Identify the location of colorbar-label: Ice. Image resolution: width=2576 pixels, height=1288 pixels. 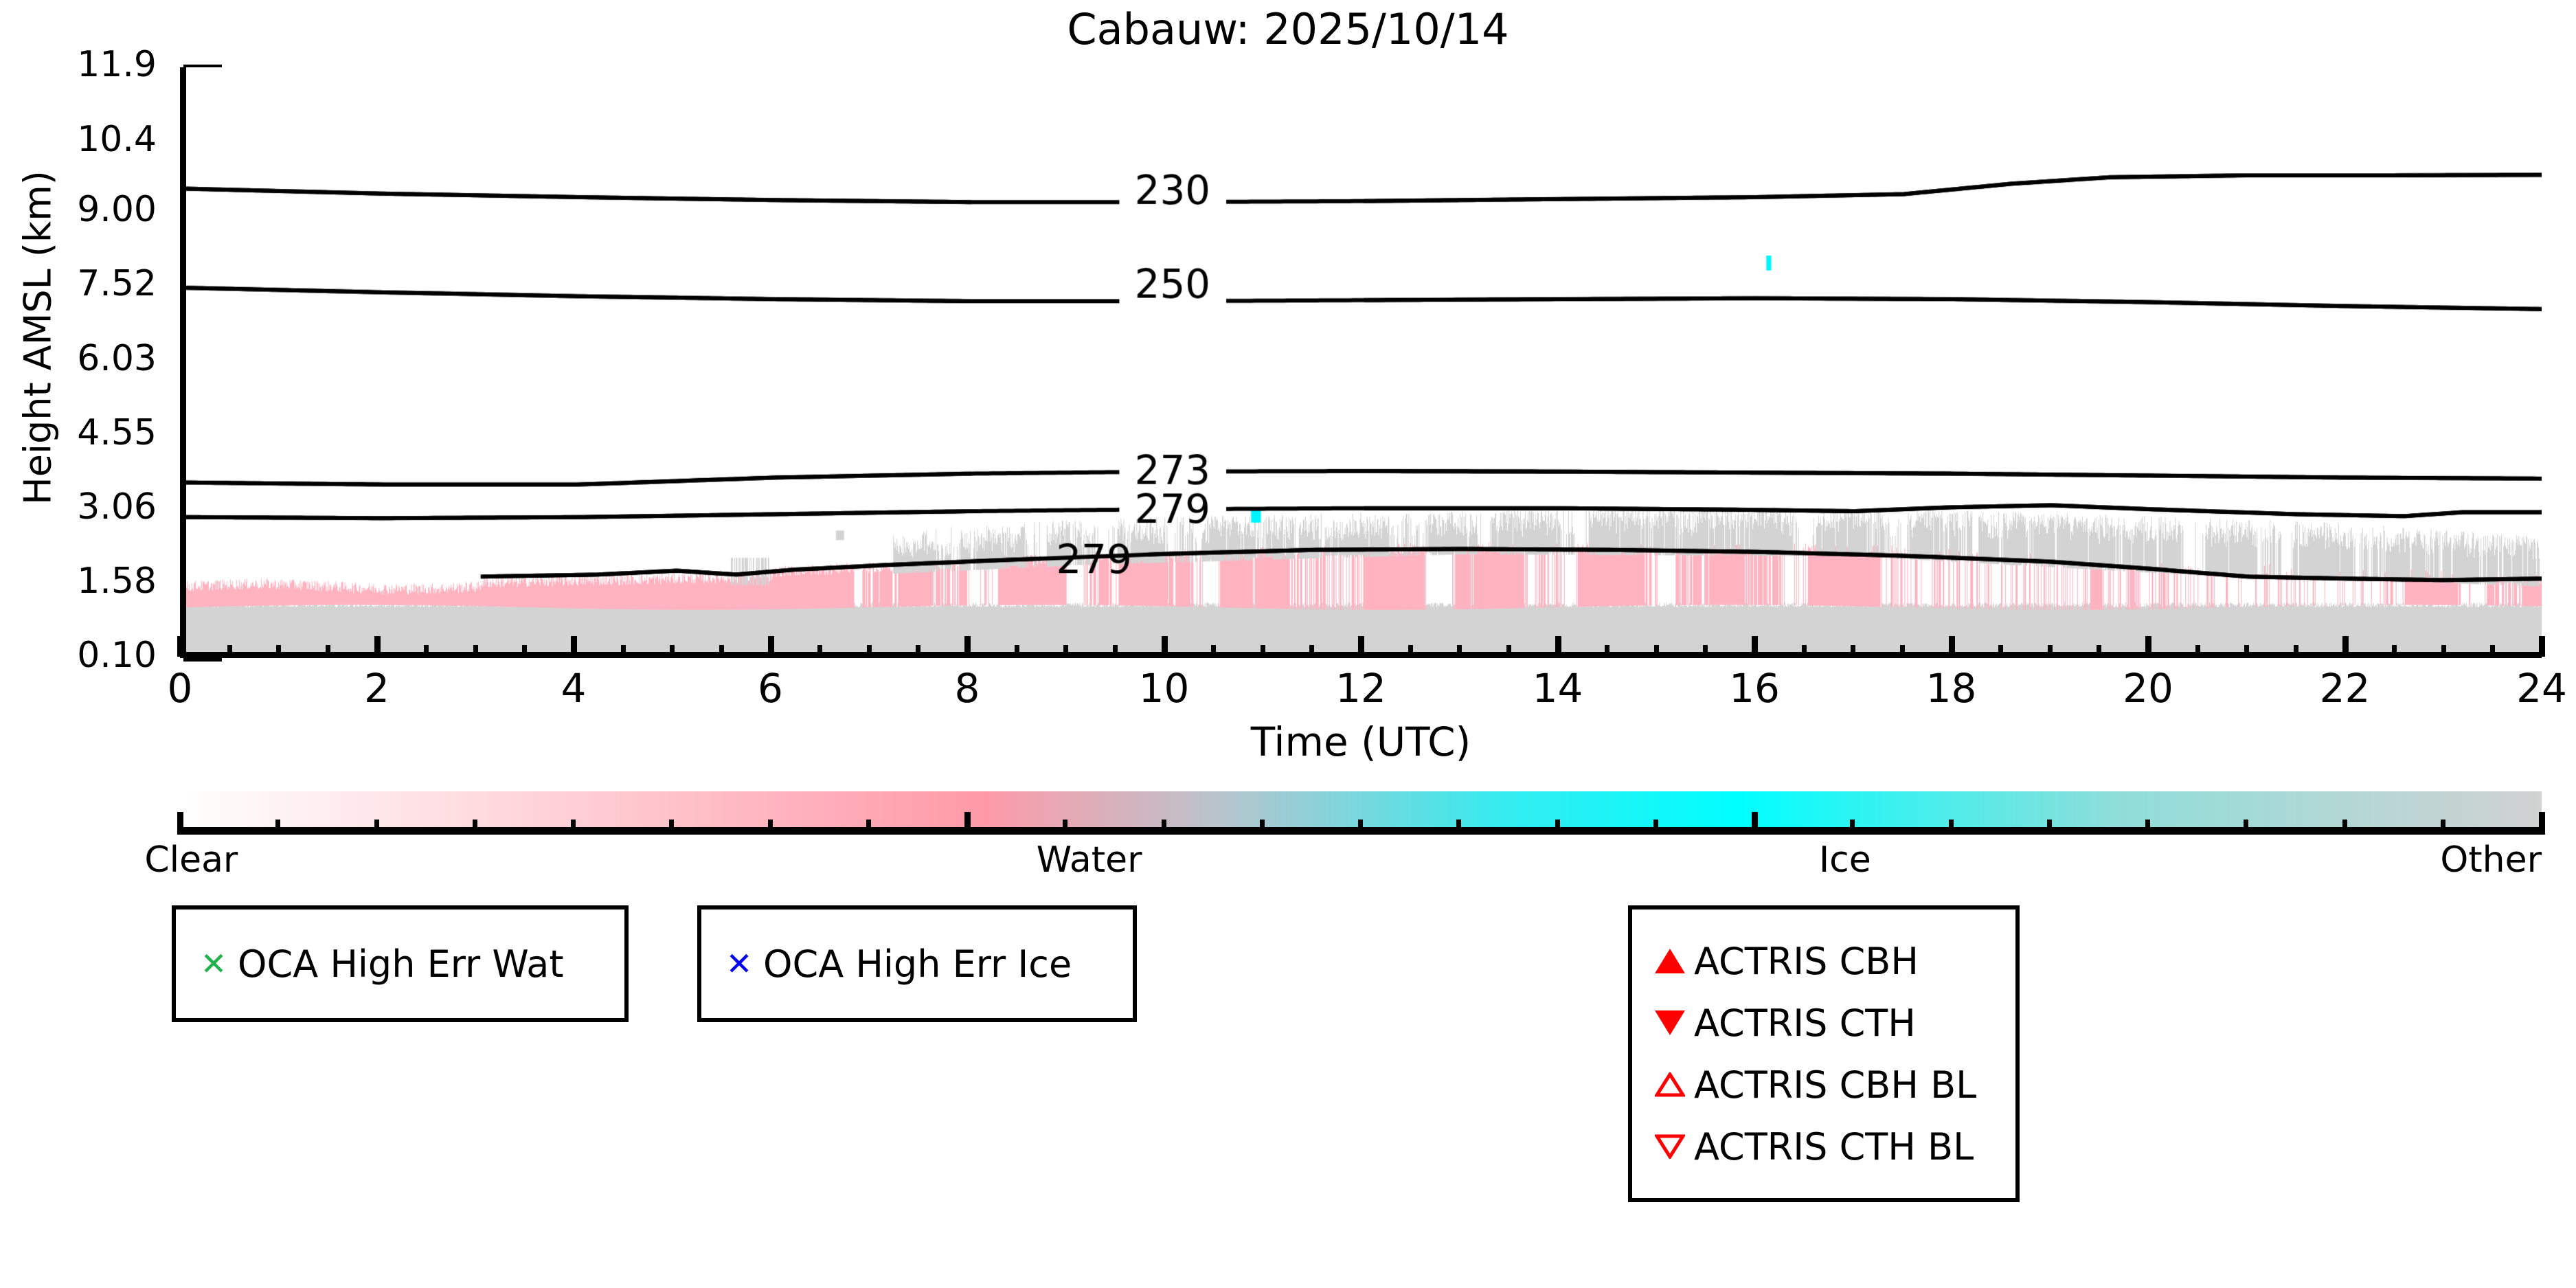
(1844, 860).